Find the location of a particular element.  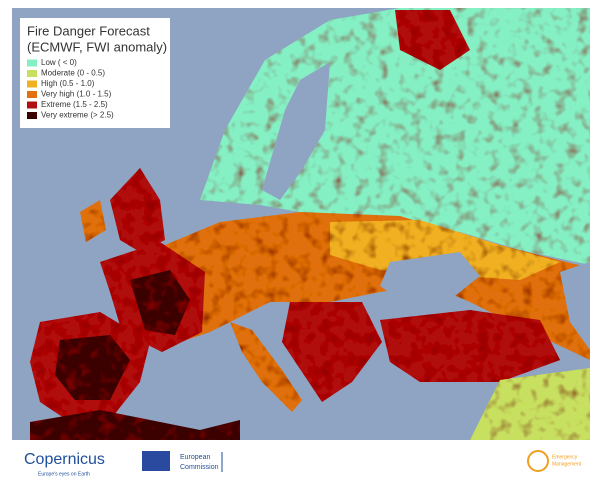

legend-label: Low ( < 0) is located at coordinates (59, 62).